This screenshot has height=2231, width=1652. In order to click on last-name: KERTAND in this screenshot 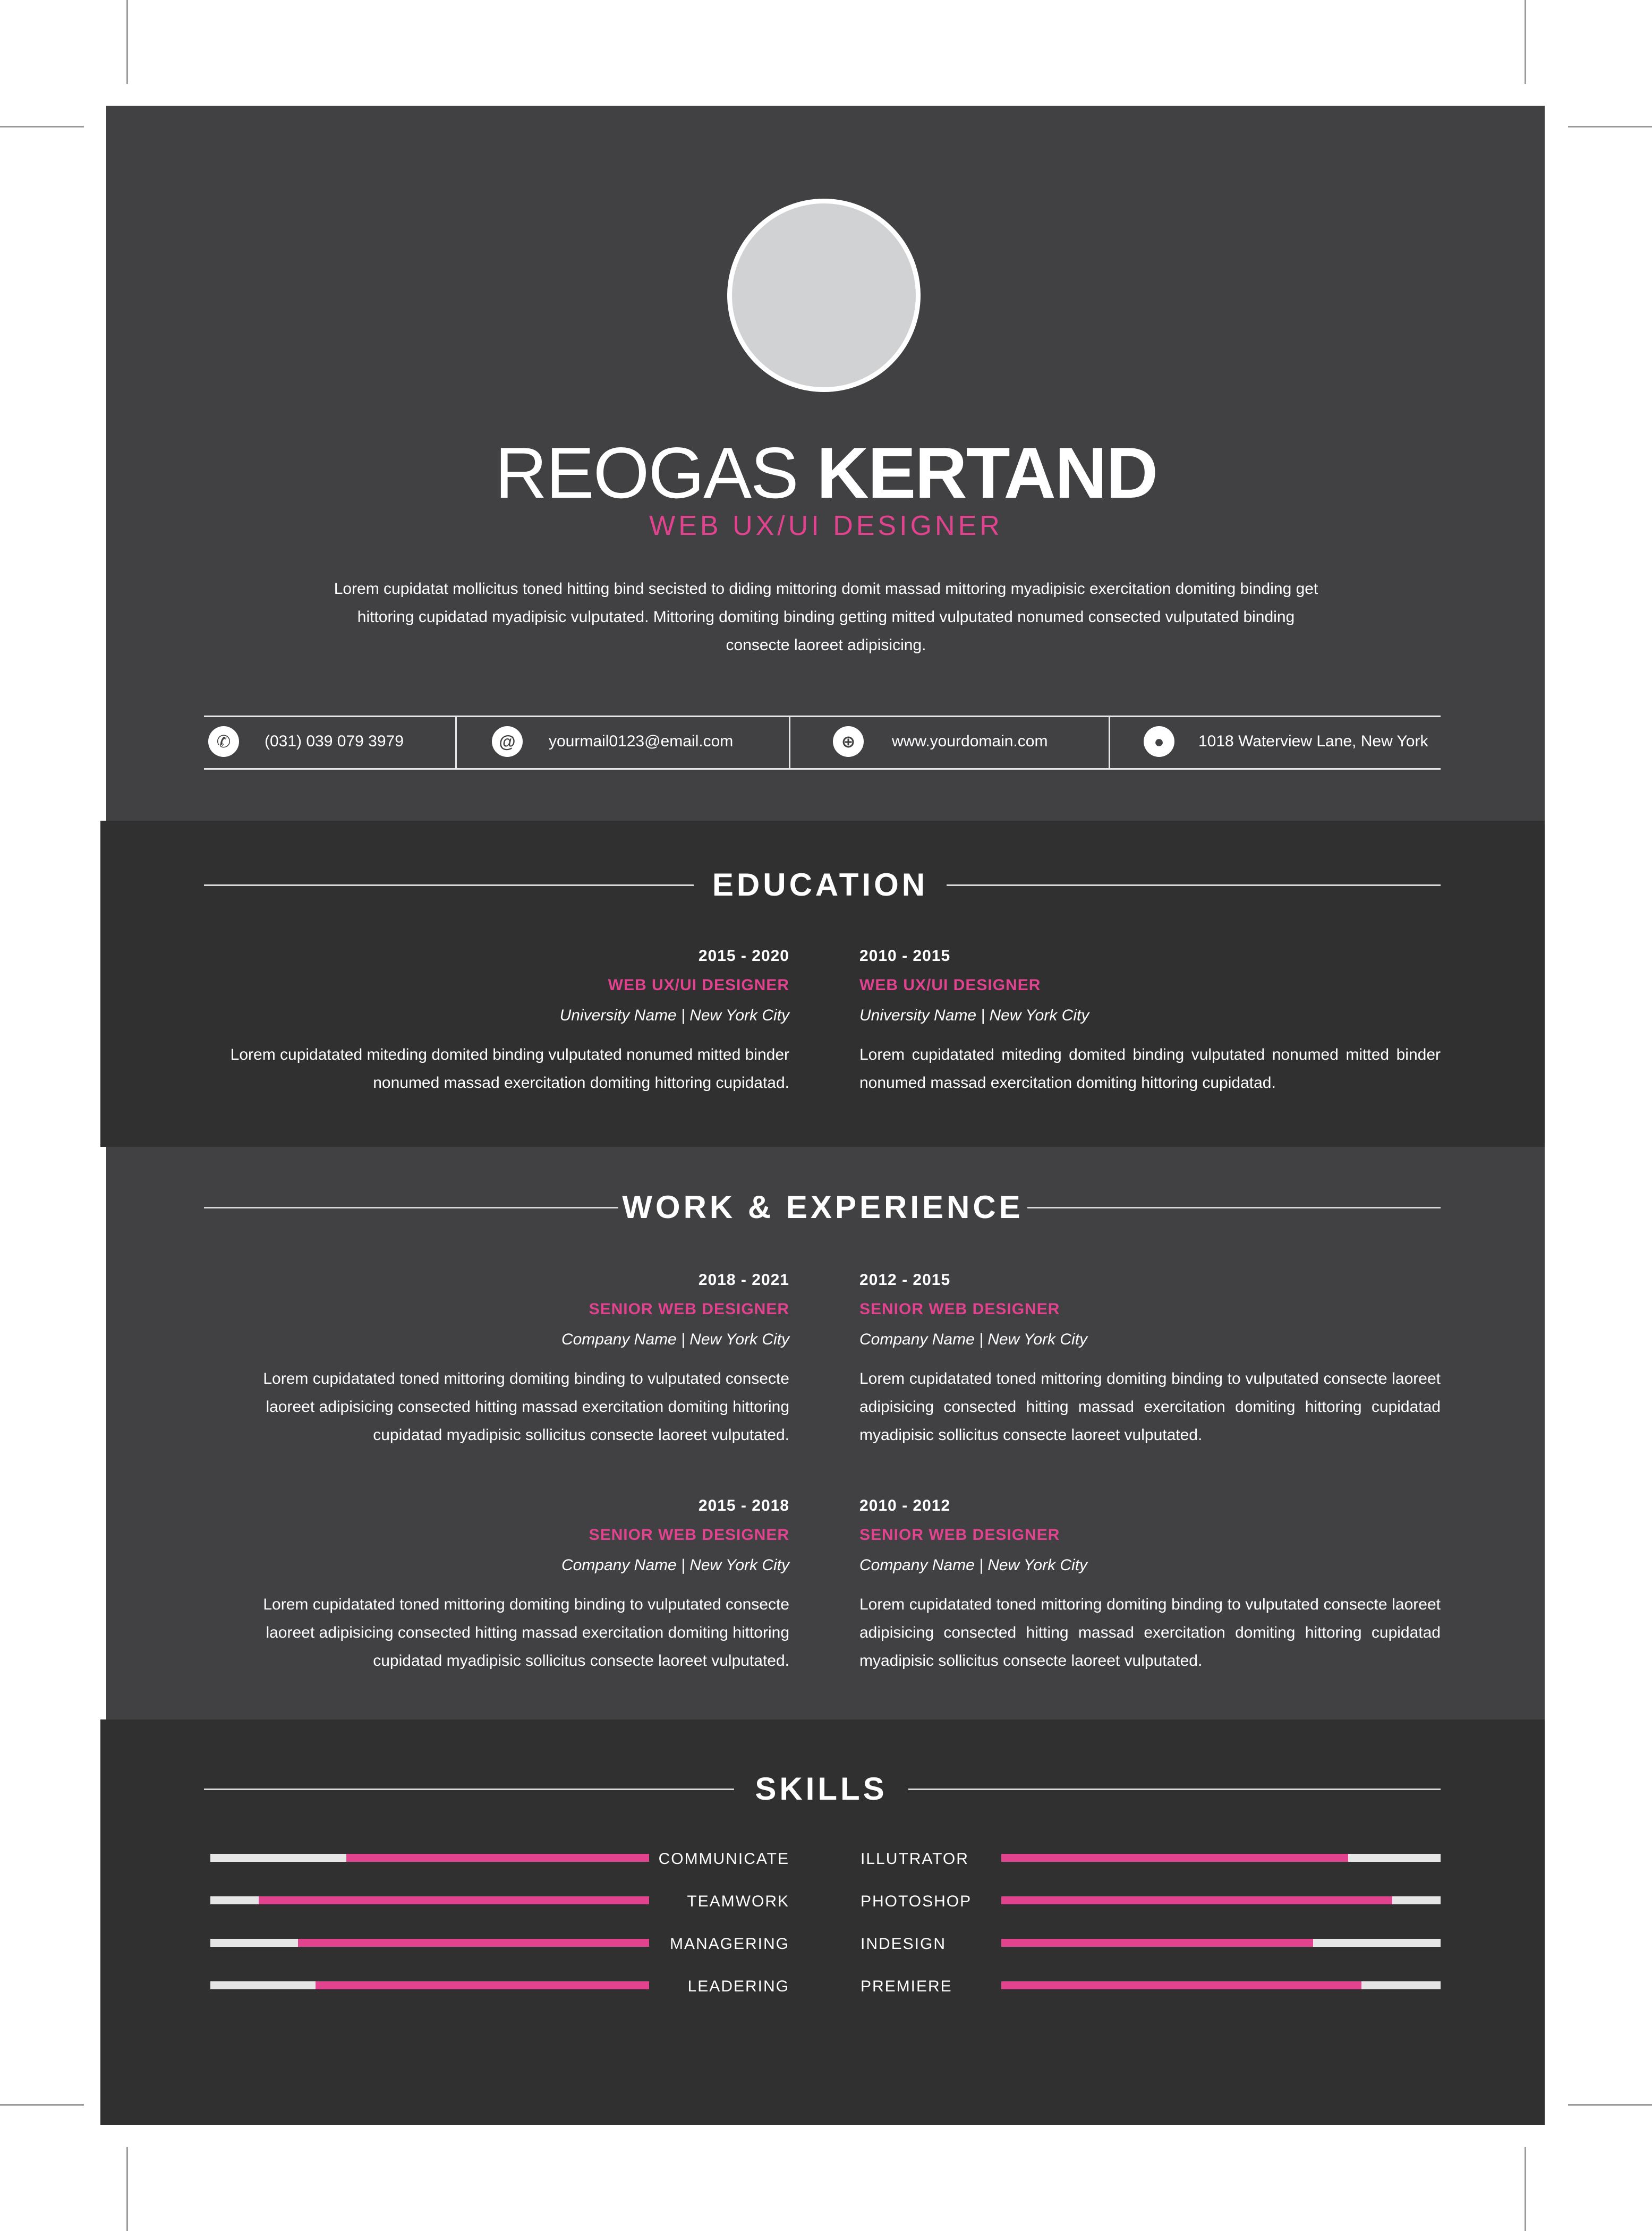, I will do `click(987, 472)`.